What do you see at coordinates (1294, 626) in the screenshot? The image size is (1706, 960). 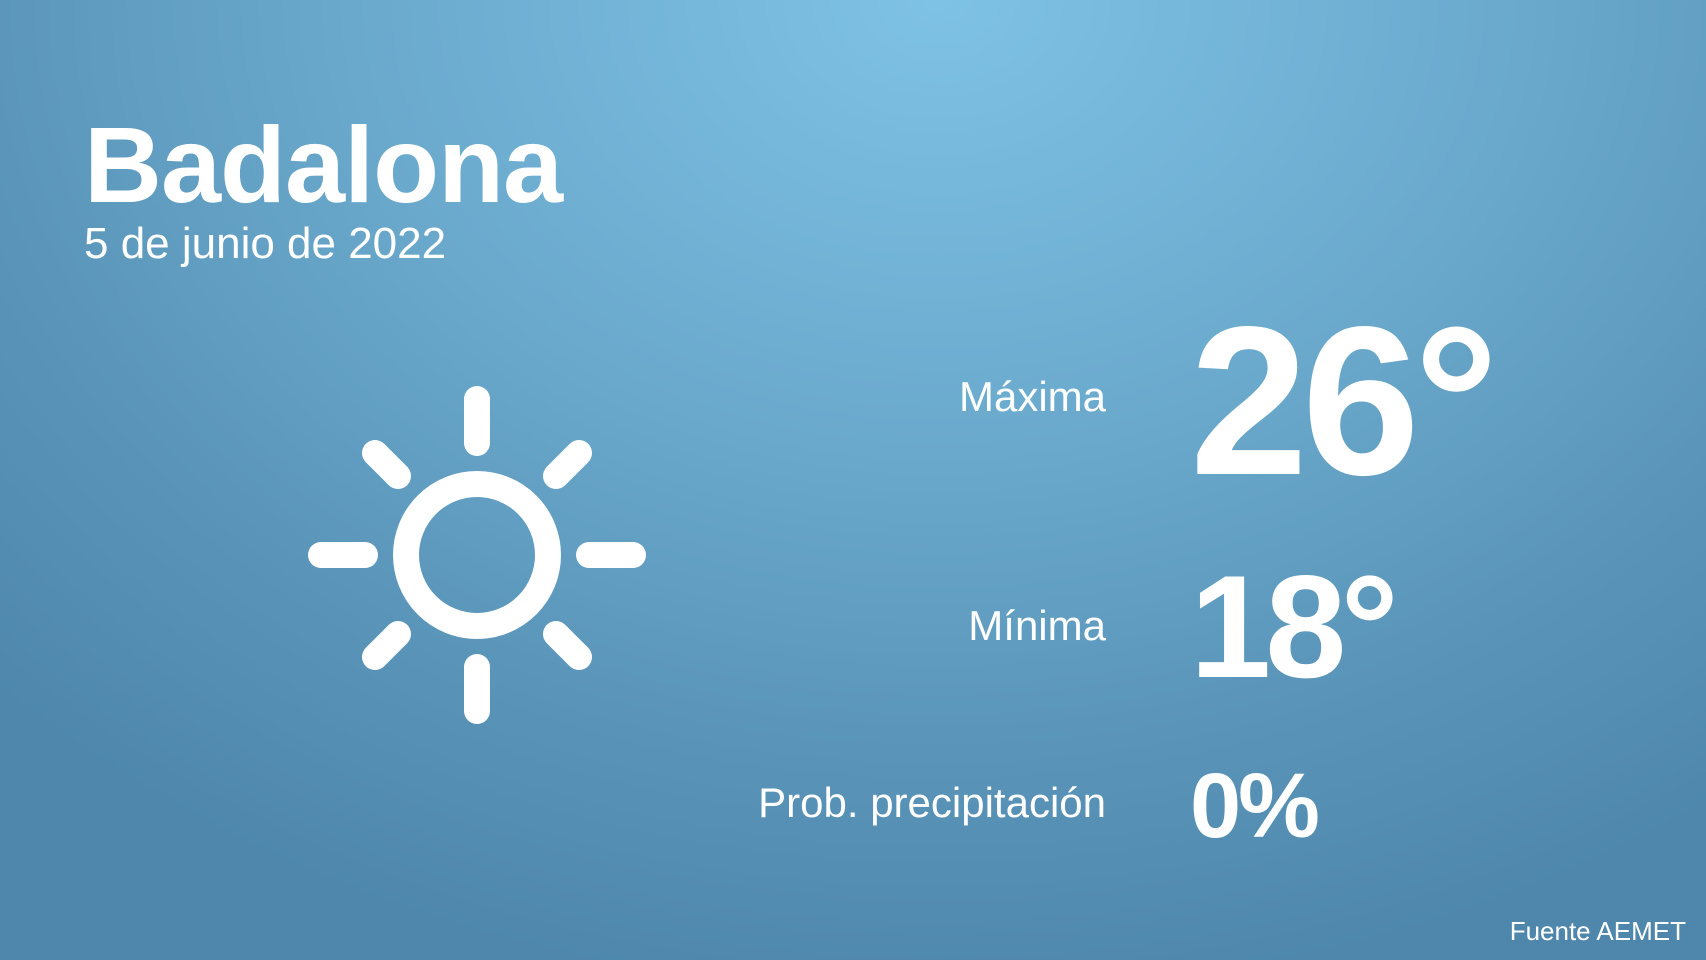 I see `min-temp-value: 18°` at bounding box center [1294, 626].